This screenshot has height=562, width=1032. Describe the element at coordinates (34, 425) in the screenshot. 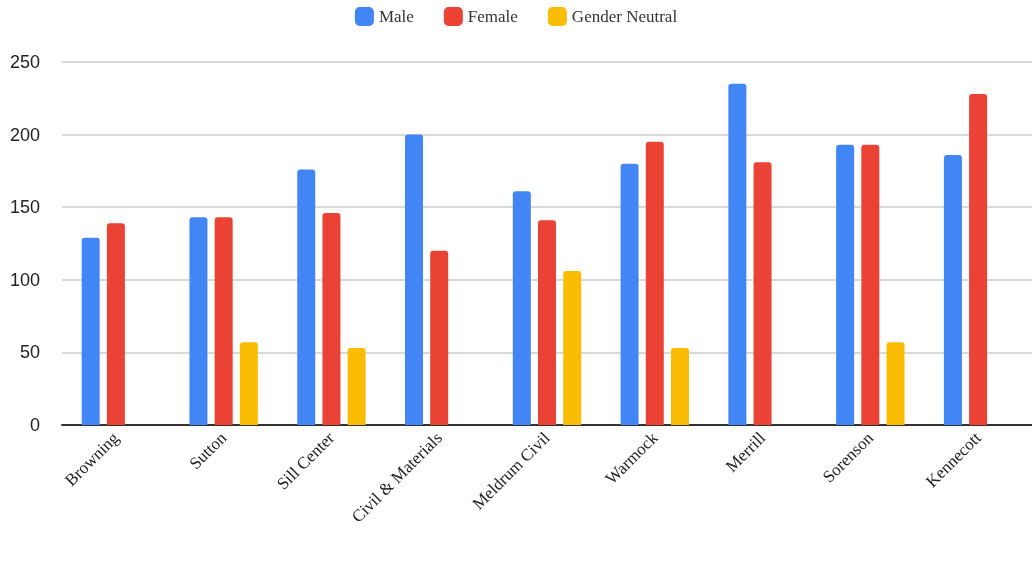

I see `y-tick-label: 0` at that location.